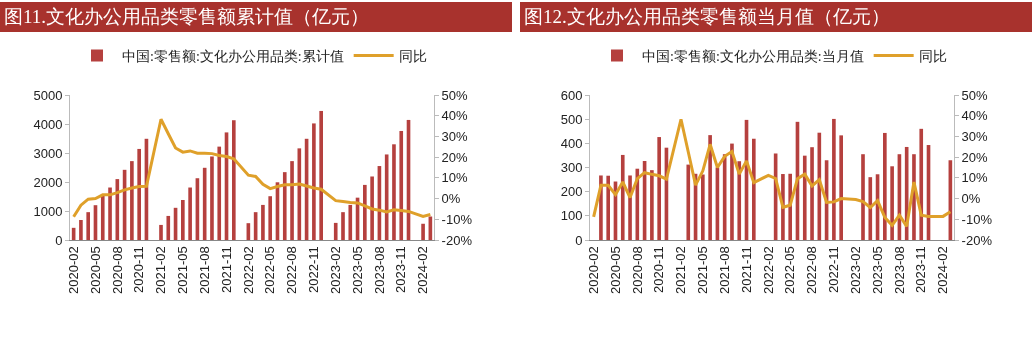 The image size is (1032, 349). I want to click on y-tick-label: 200, so click(571, 192).